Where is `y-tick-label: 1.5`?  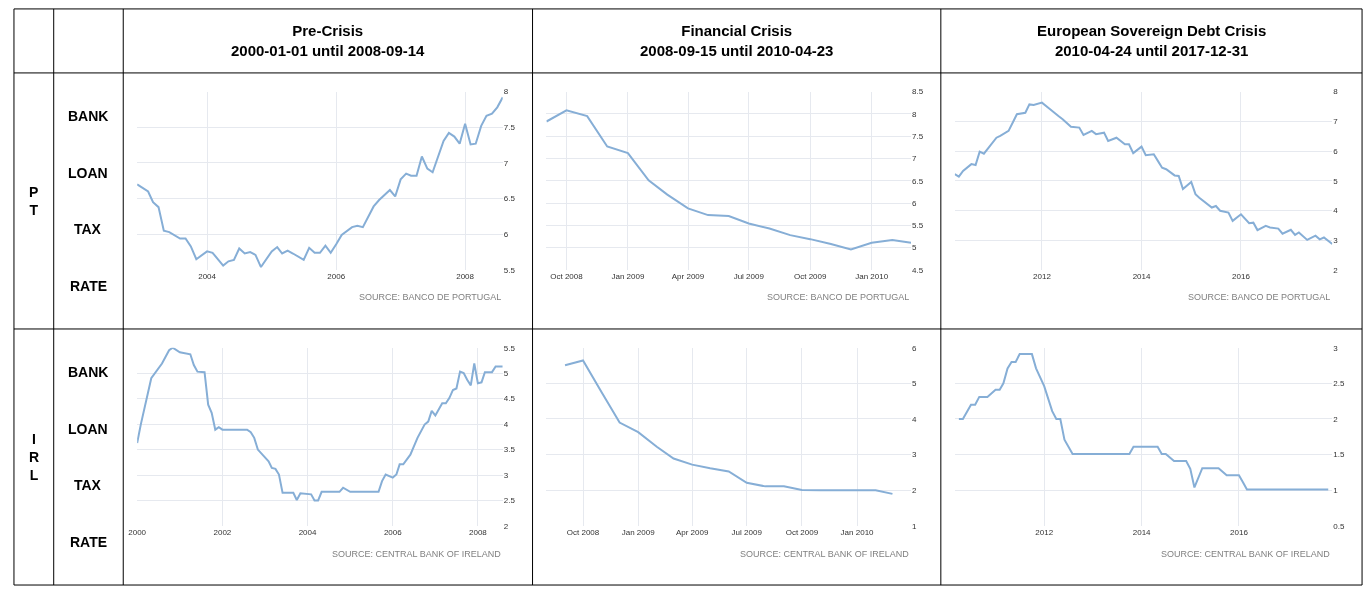
y-tick-label: 1.5 is located at coordinates (1339, 455).